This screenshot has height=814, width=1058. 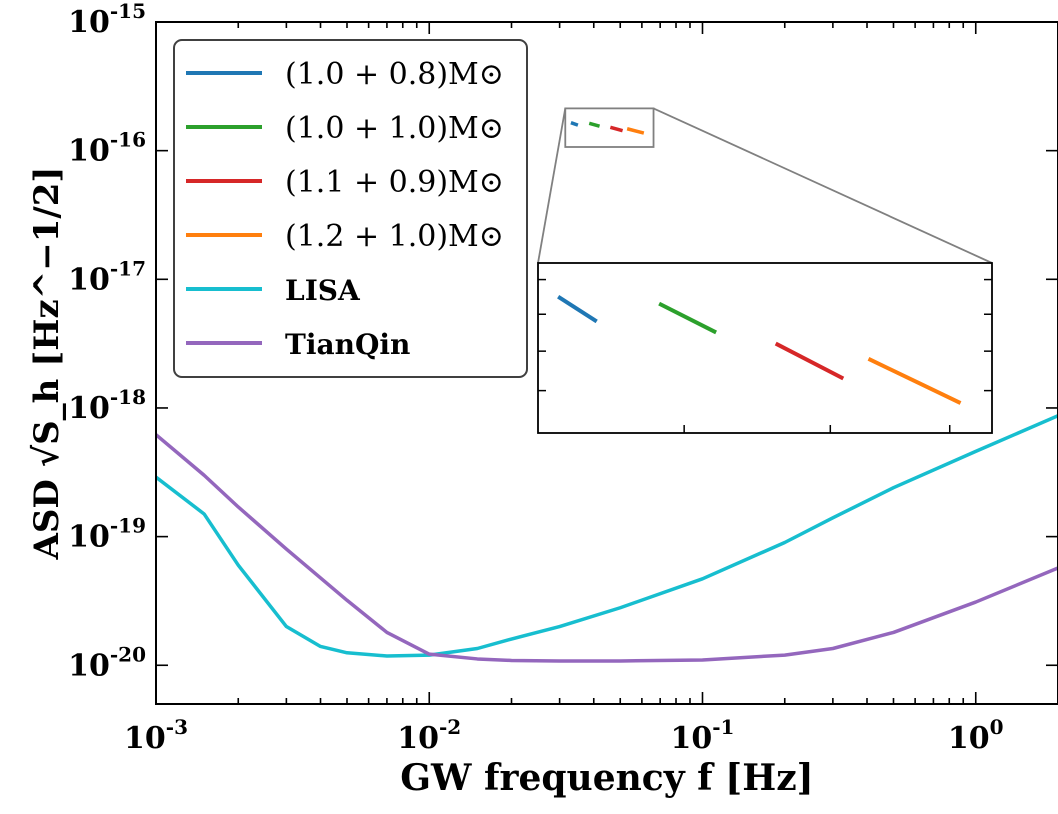 I want to click on series-2-1-1-0-9-m-legend-label: (1.1 + 0.9)M⊙, so click(x=394, y=182).